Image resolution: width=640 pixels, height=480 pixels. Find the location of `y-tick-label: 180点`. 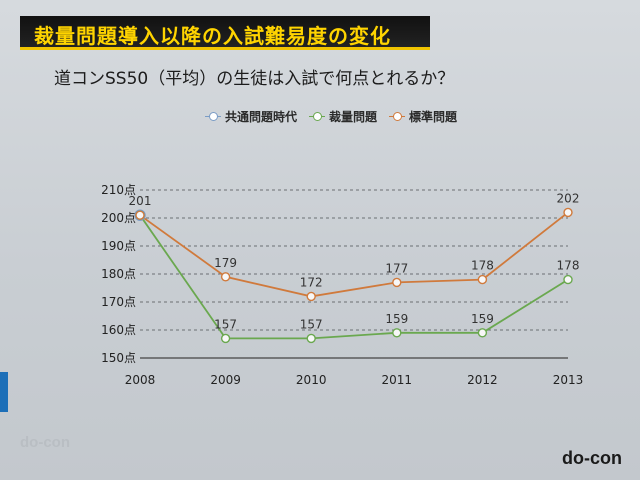

y-tick-label: 180点 is located at coordinates (118, 274).